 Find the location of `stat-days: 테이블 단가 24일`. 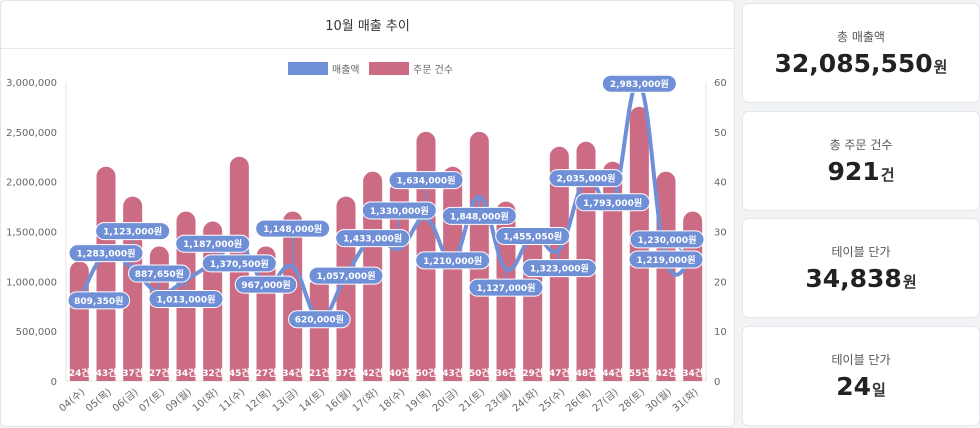

stat-days: 테이블 단가 24일 is located at coordinates (861, 376).